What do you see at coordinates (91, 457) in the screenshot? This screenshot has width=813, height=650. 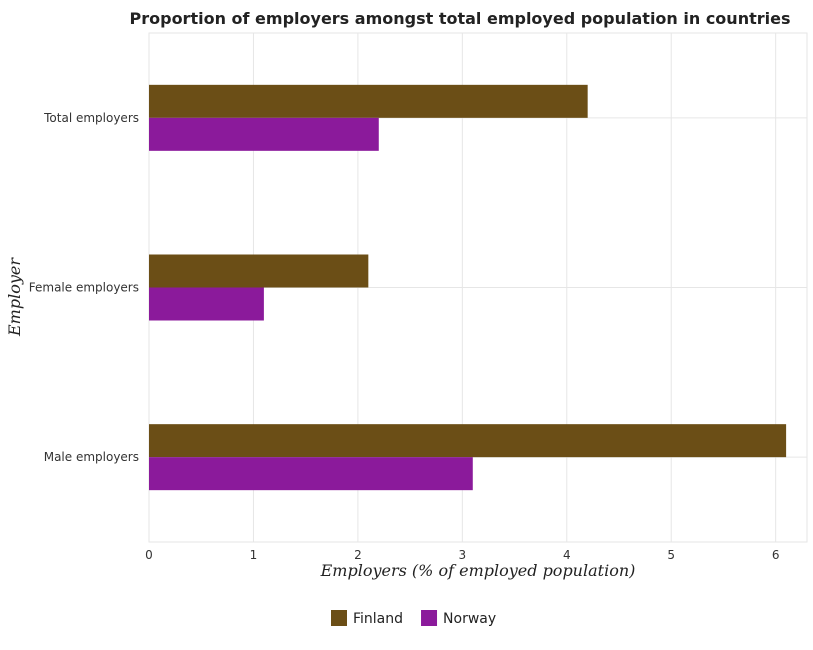 I see `y-tick-label: Male employers` at bounding box center [91, 457].